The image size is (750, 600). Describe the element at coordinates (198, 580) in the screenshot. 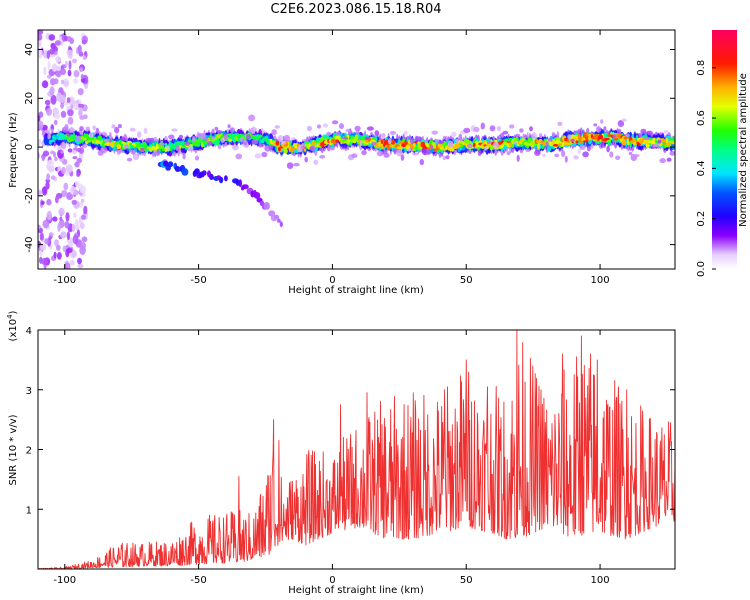

I see `snr-xtick-label: -50` at that location.